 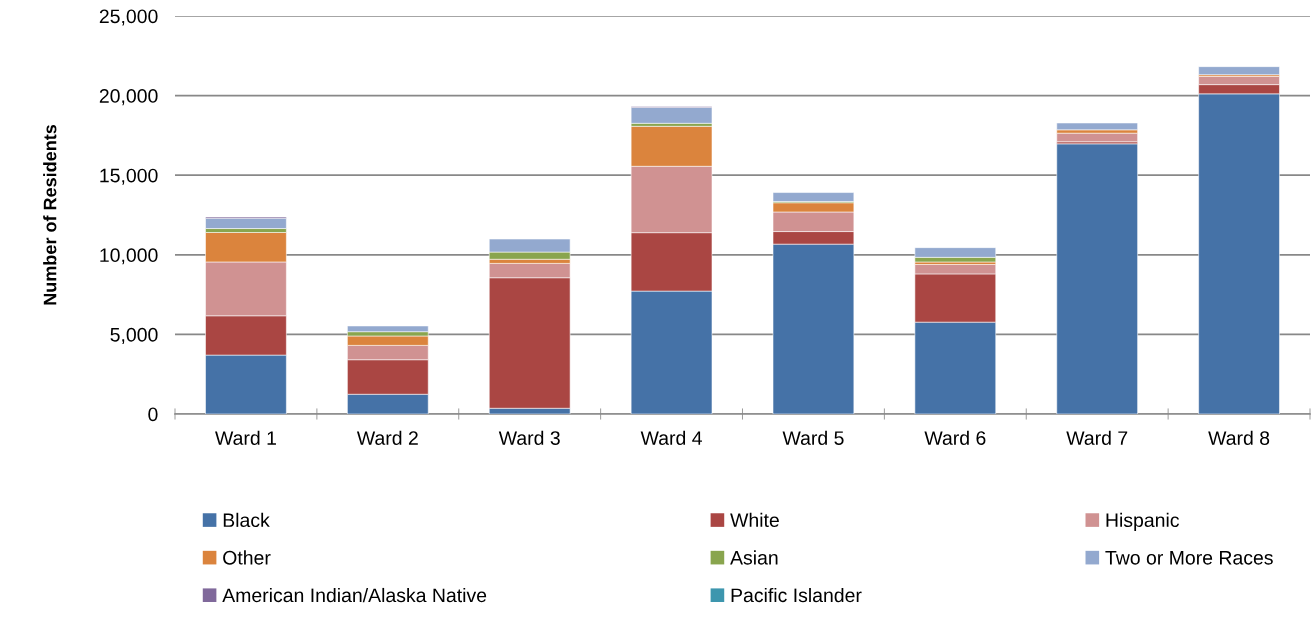 What do you see at coordinates (813, 437) in the screenshot?
I see `x-tick-label: Ward 5` at bounding box center [813, 437].